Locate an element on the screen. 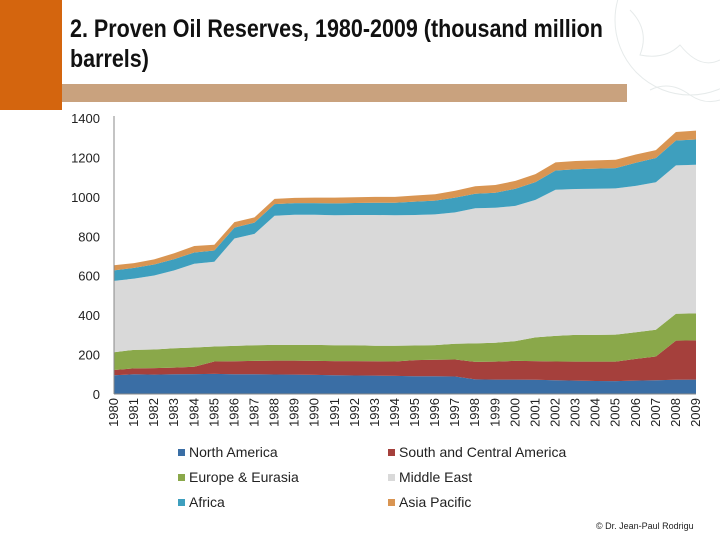 The height and width of the screenshot is (540, 720). legend-item: Middle East is located at coordinates (503, 477).